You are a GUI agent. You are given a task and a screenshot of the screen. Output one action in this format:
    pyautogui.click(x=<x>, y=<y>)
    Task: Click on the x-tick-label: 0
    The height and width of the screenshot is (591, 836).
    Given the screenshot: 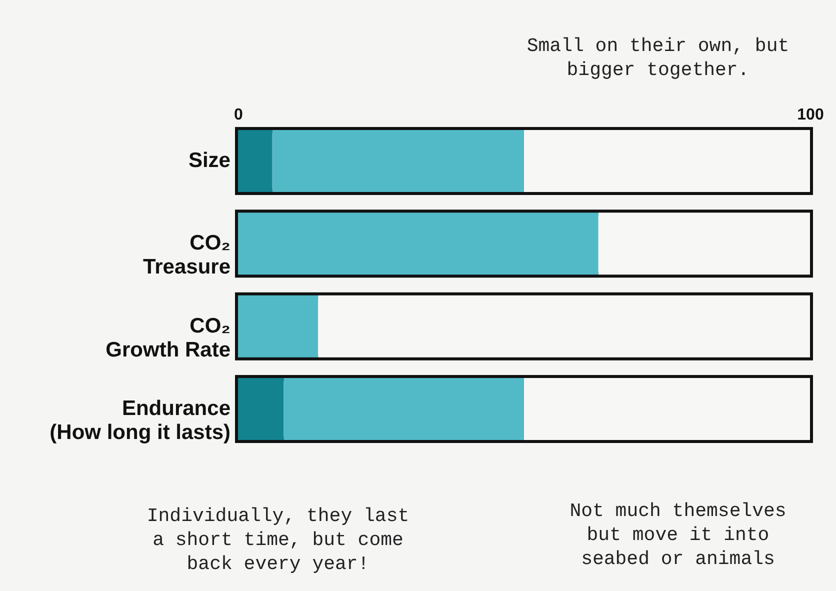 What is the action you would take?
    pyautogui.click(x=239, y=115)
    